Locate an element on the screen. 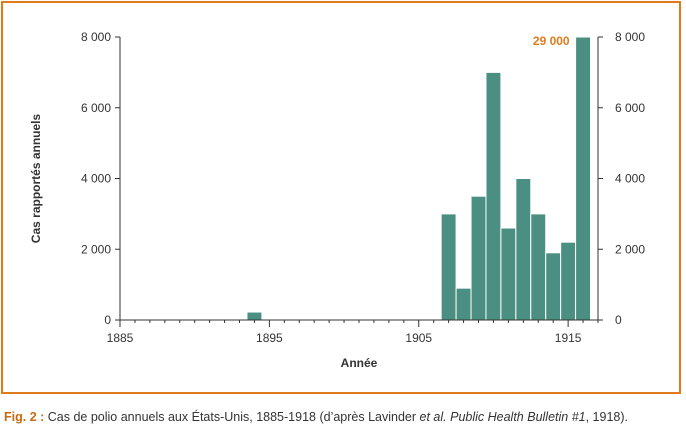 The width and height of the screenshot is (686, 430). caption-label: Fig. 2 : is located at coordinates (24, 417).